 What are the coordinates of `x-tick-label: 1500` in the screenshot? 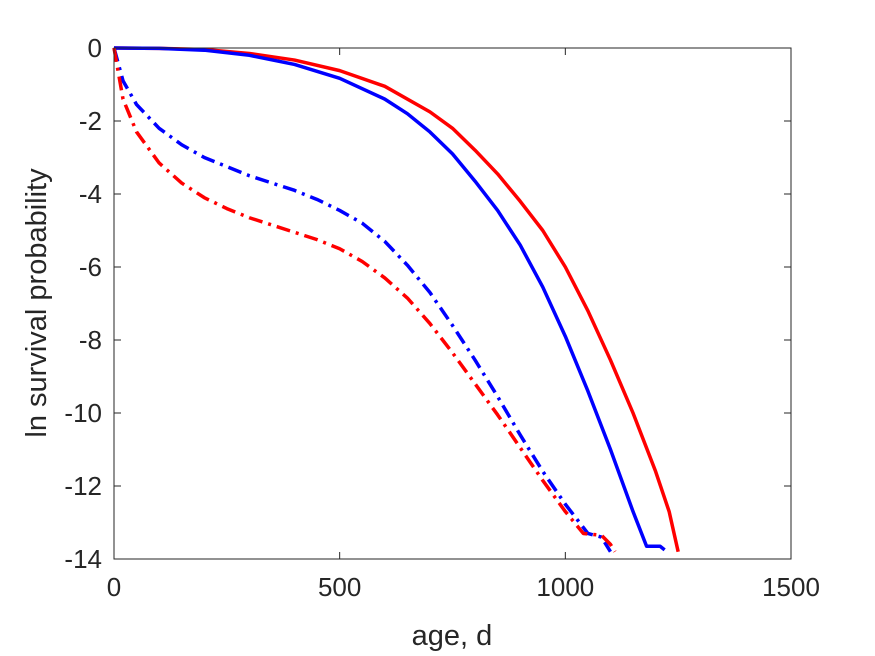 It's located at (791, 587).